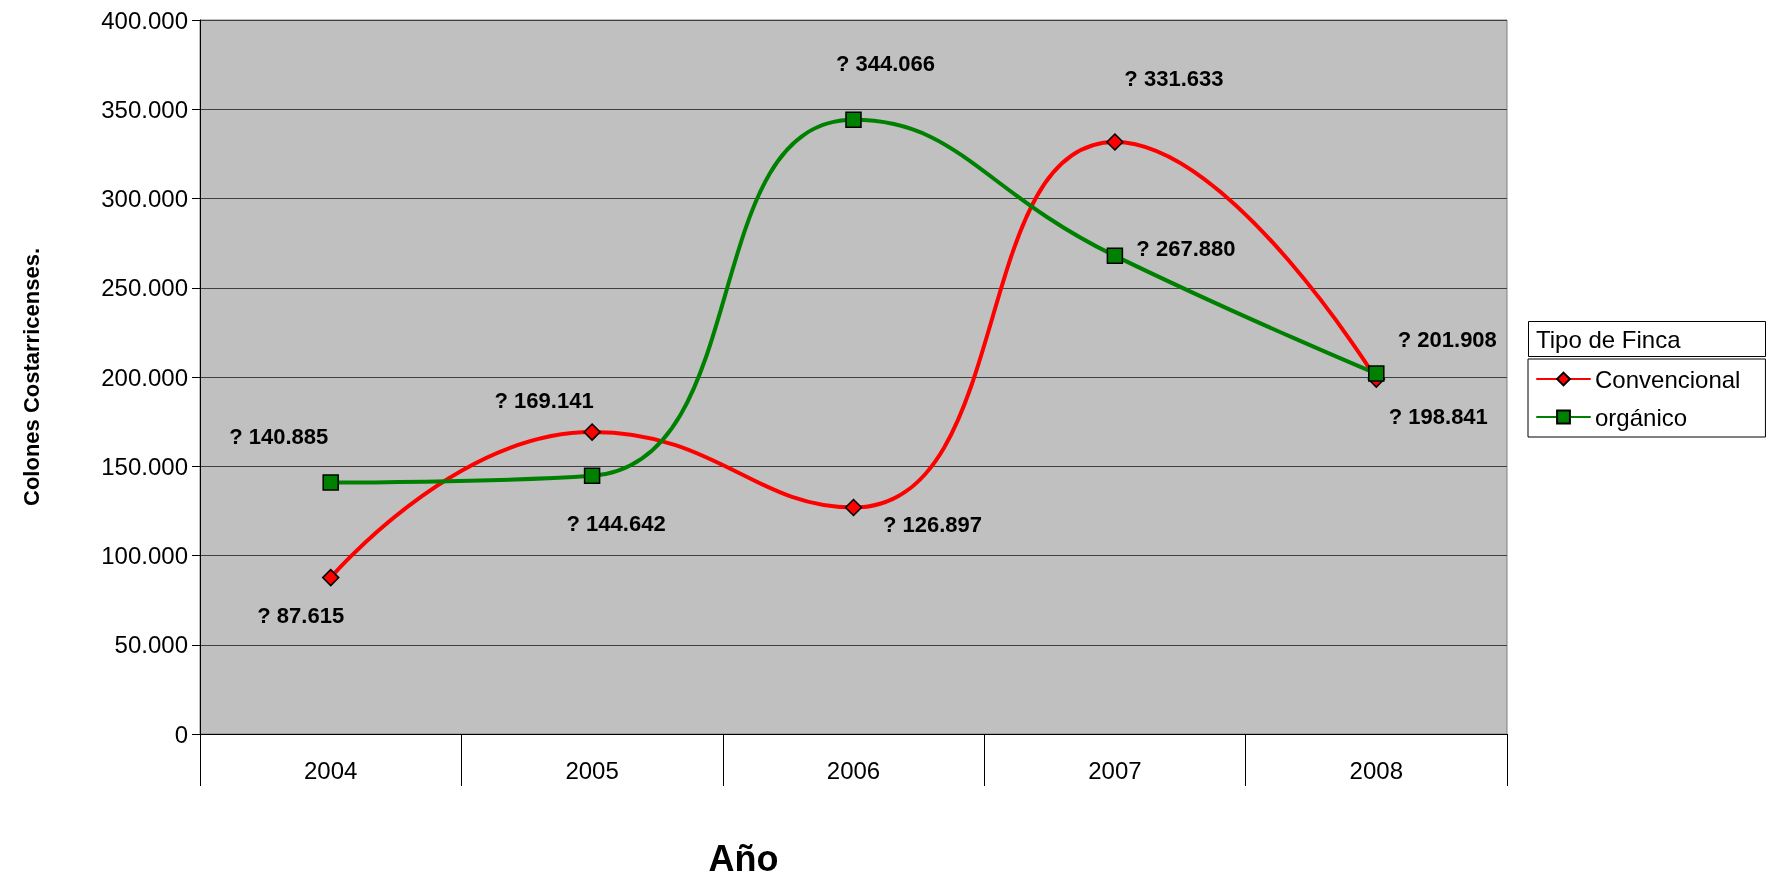  What do you see at coordinates (1609, 339) in the screenshot?
I see `legend-title: Tipo de Finca` at bounding box center [1609, 339].